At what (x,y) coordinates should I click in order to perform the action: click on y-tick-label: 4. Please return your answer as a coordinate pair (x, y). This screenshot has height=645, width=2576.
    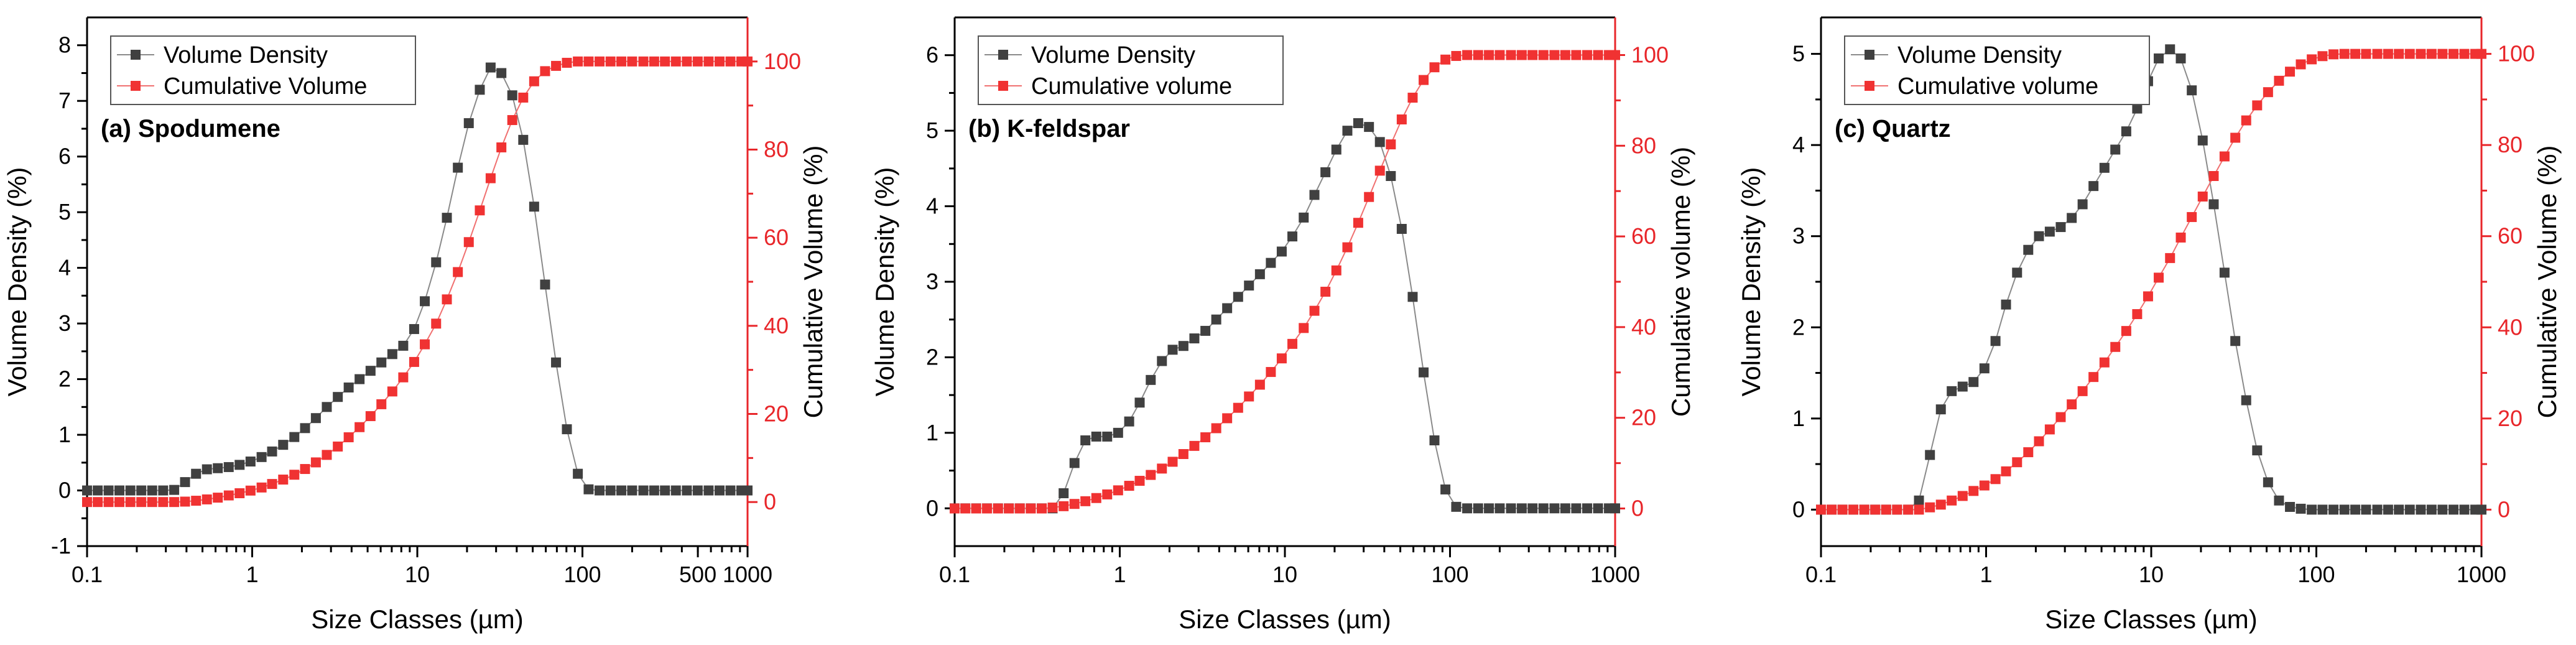
    Looking at the image, I should click on (1799, 144).